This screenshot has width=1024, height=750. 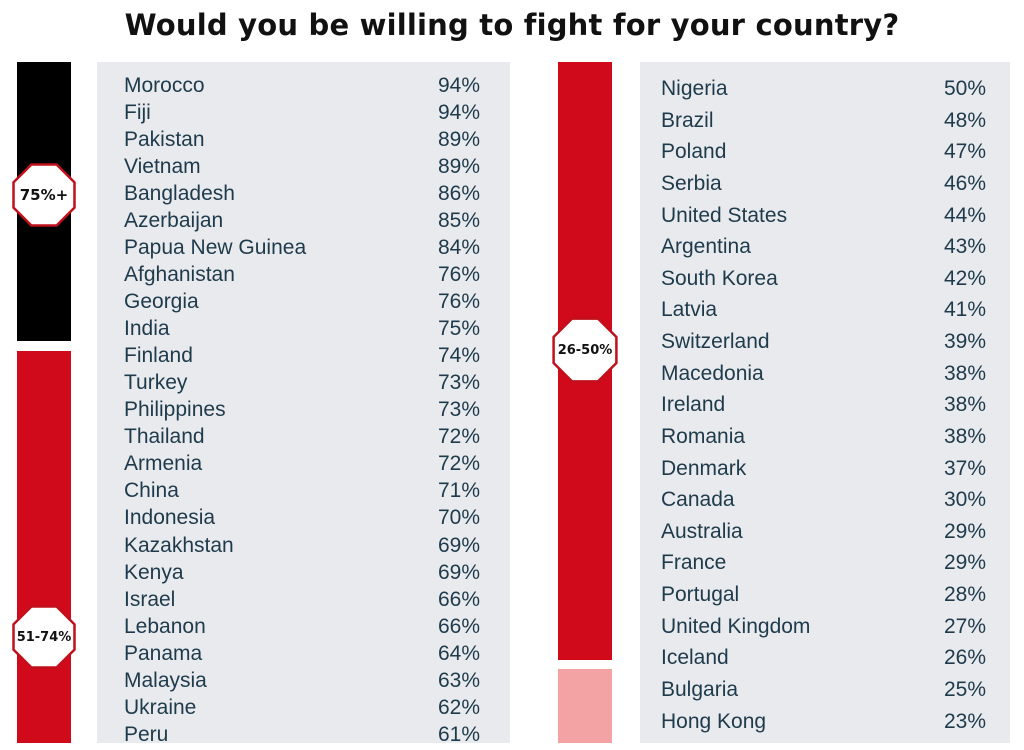 I want to click on value-label: 75%, so click(x=458, y=329).